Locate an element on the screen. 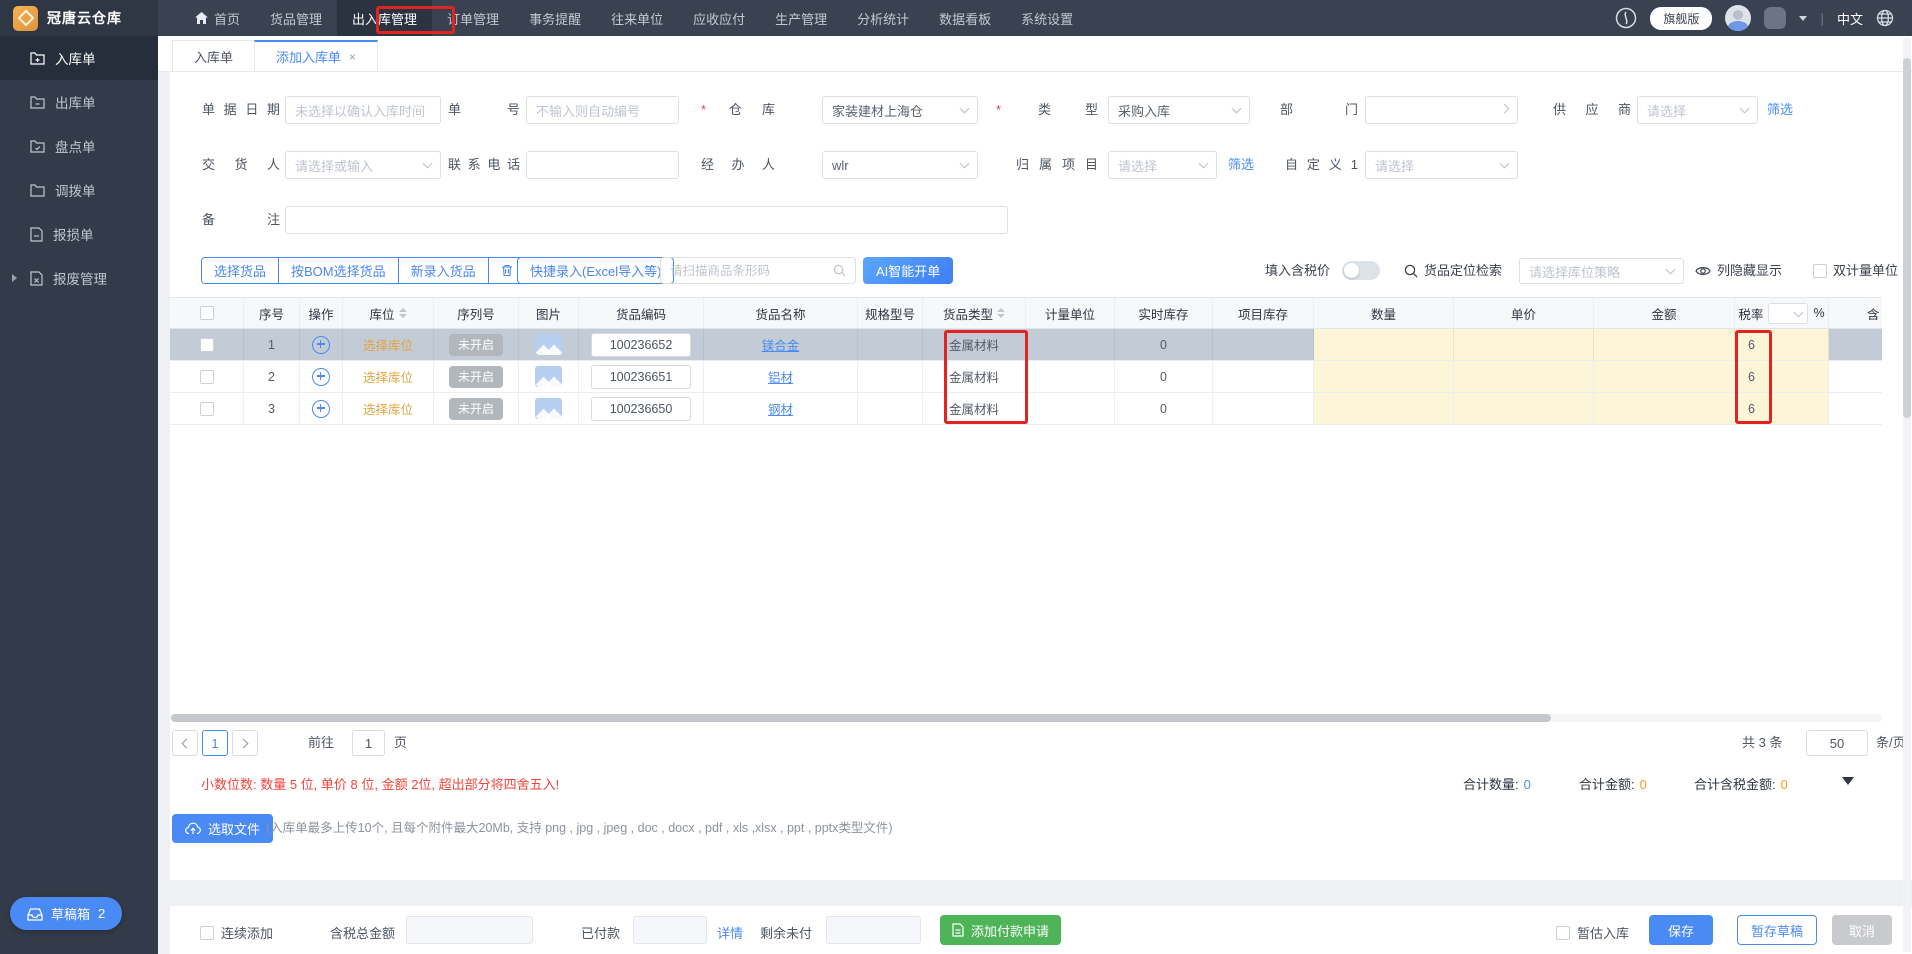 The image size is (1912, 954). remaining-input is located at coordinates (873, 930).